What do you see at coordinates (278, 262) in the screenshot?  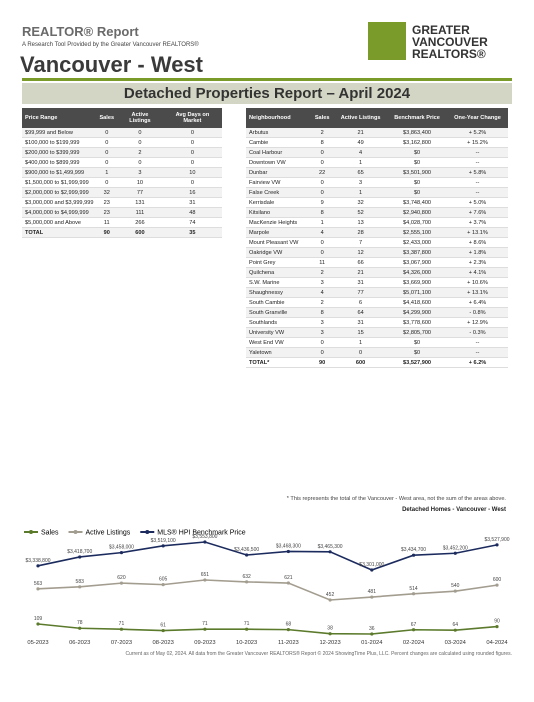 I see `table-cell: Point Grey` at bounding box center [278, 262].